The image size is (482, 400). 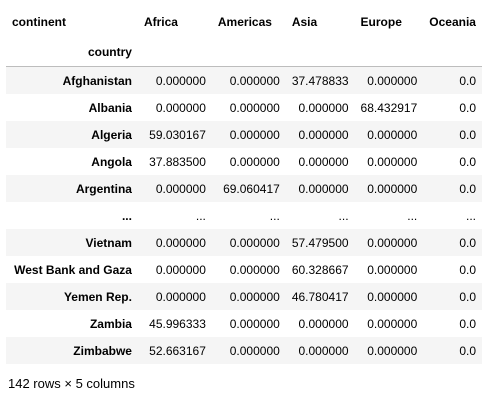 What do you see at coordinates (251, 188) in the screenshot?
I see `table-cell: 69.060417` at bounding box center [251, 188].